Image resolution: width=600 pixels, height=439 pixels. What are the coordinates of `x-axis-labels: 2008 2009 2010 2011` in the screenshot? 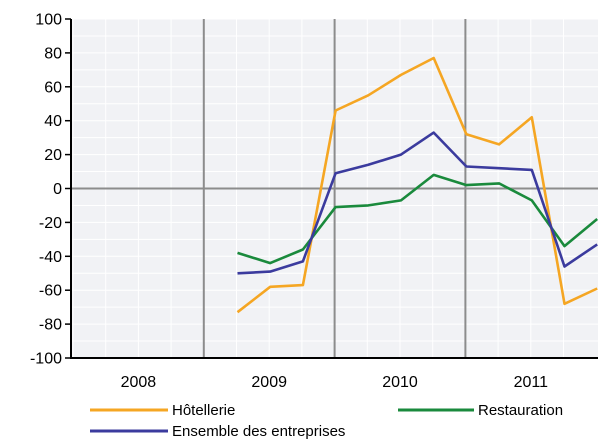 It's located at (335, 382).